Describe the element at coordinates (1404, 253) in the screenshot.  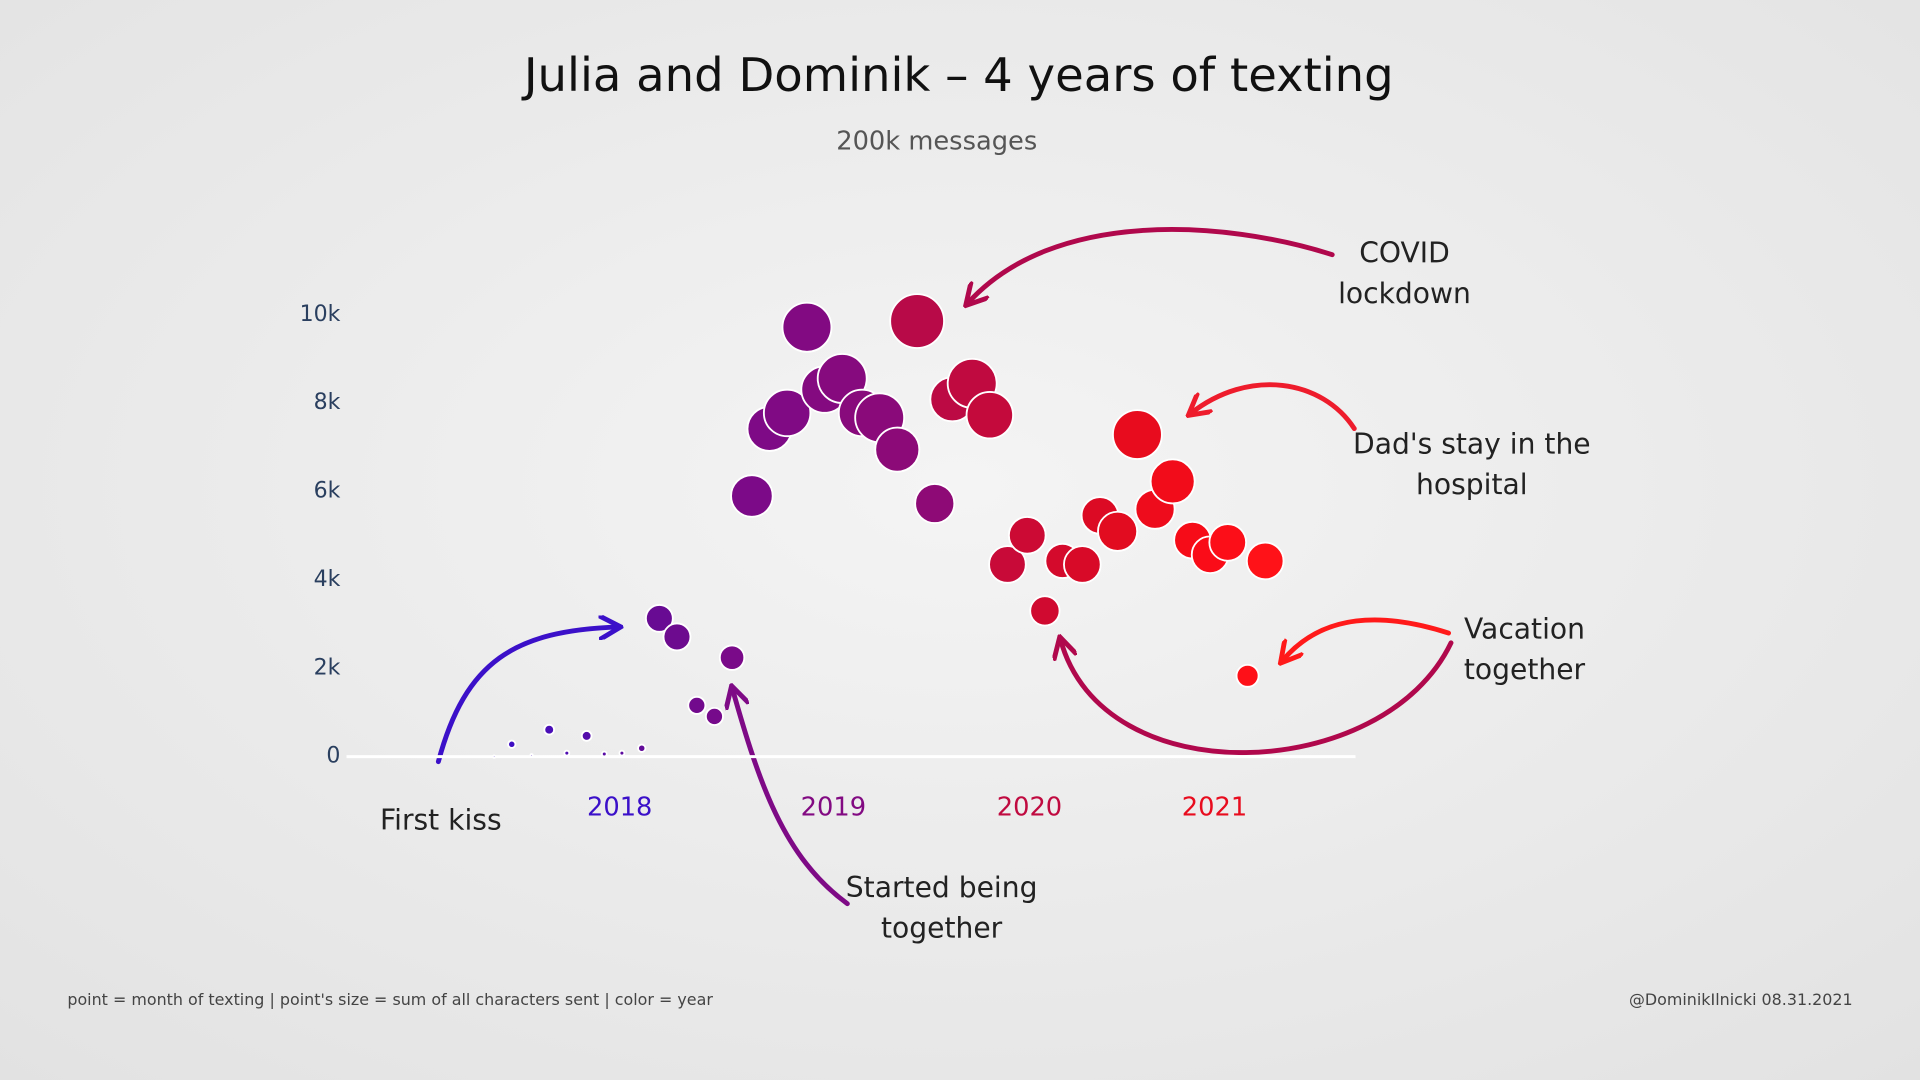
I see `annotation: COVID` at that location.